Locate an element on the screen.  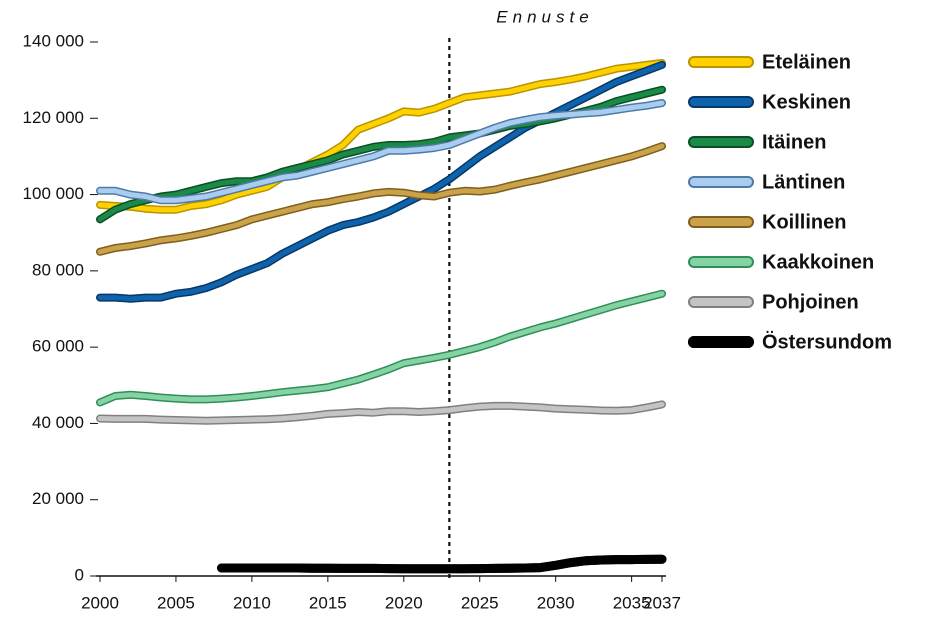
legend-label: Itäinen is located at coordinates (794, 142).